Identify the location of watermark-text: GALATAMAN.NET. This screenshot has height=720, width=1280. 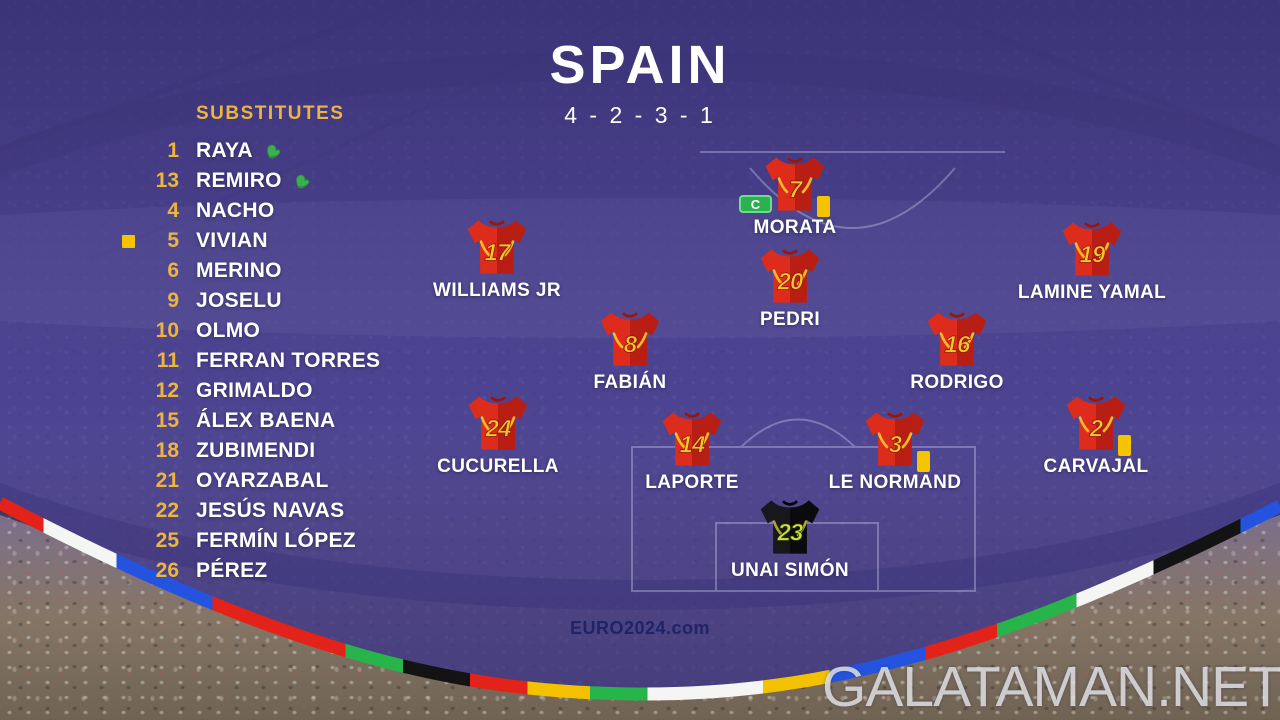
(1051, 687).